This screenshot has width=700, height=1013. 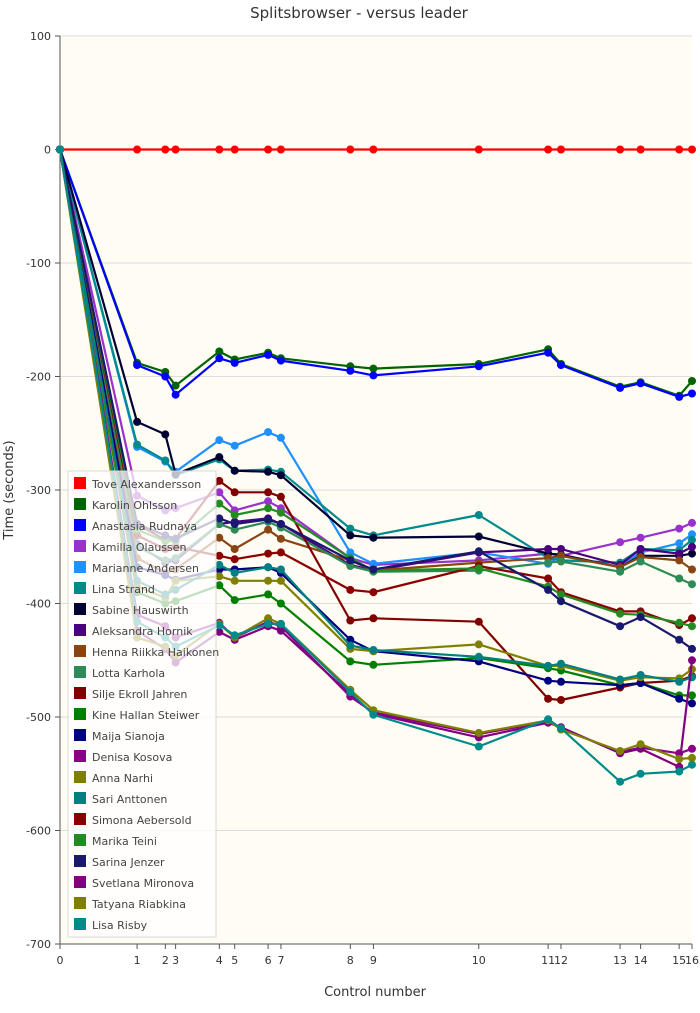 I want to click on legend-label: Maija Sianoja, so click(x=128, y=736).